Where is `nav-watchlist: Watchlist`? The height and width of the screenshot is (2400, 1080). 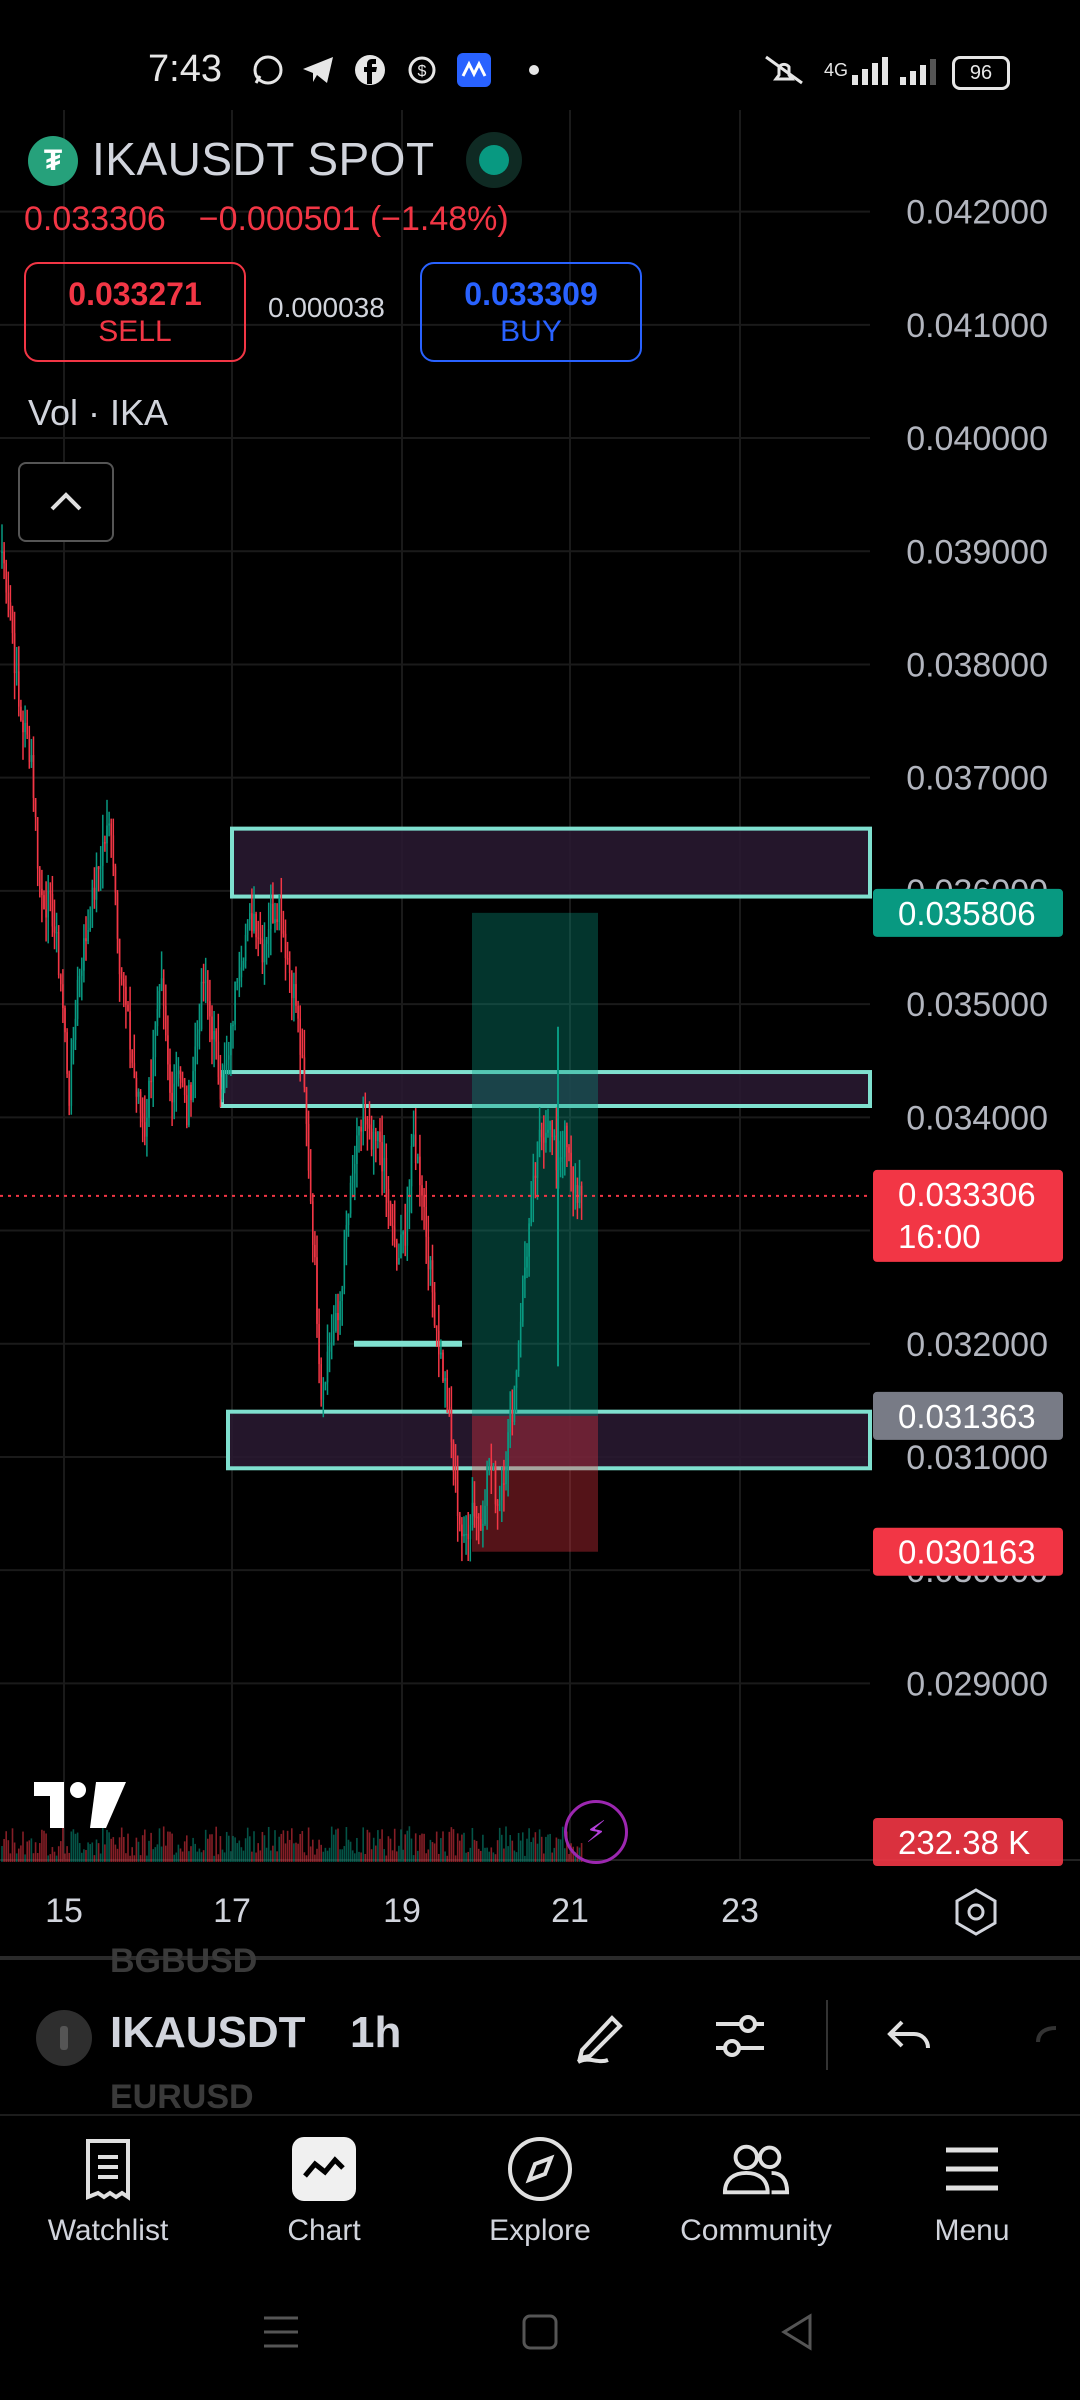
nav-watchlist: Watchlist is located at coordinates (108, 2198).